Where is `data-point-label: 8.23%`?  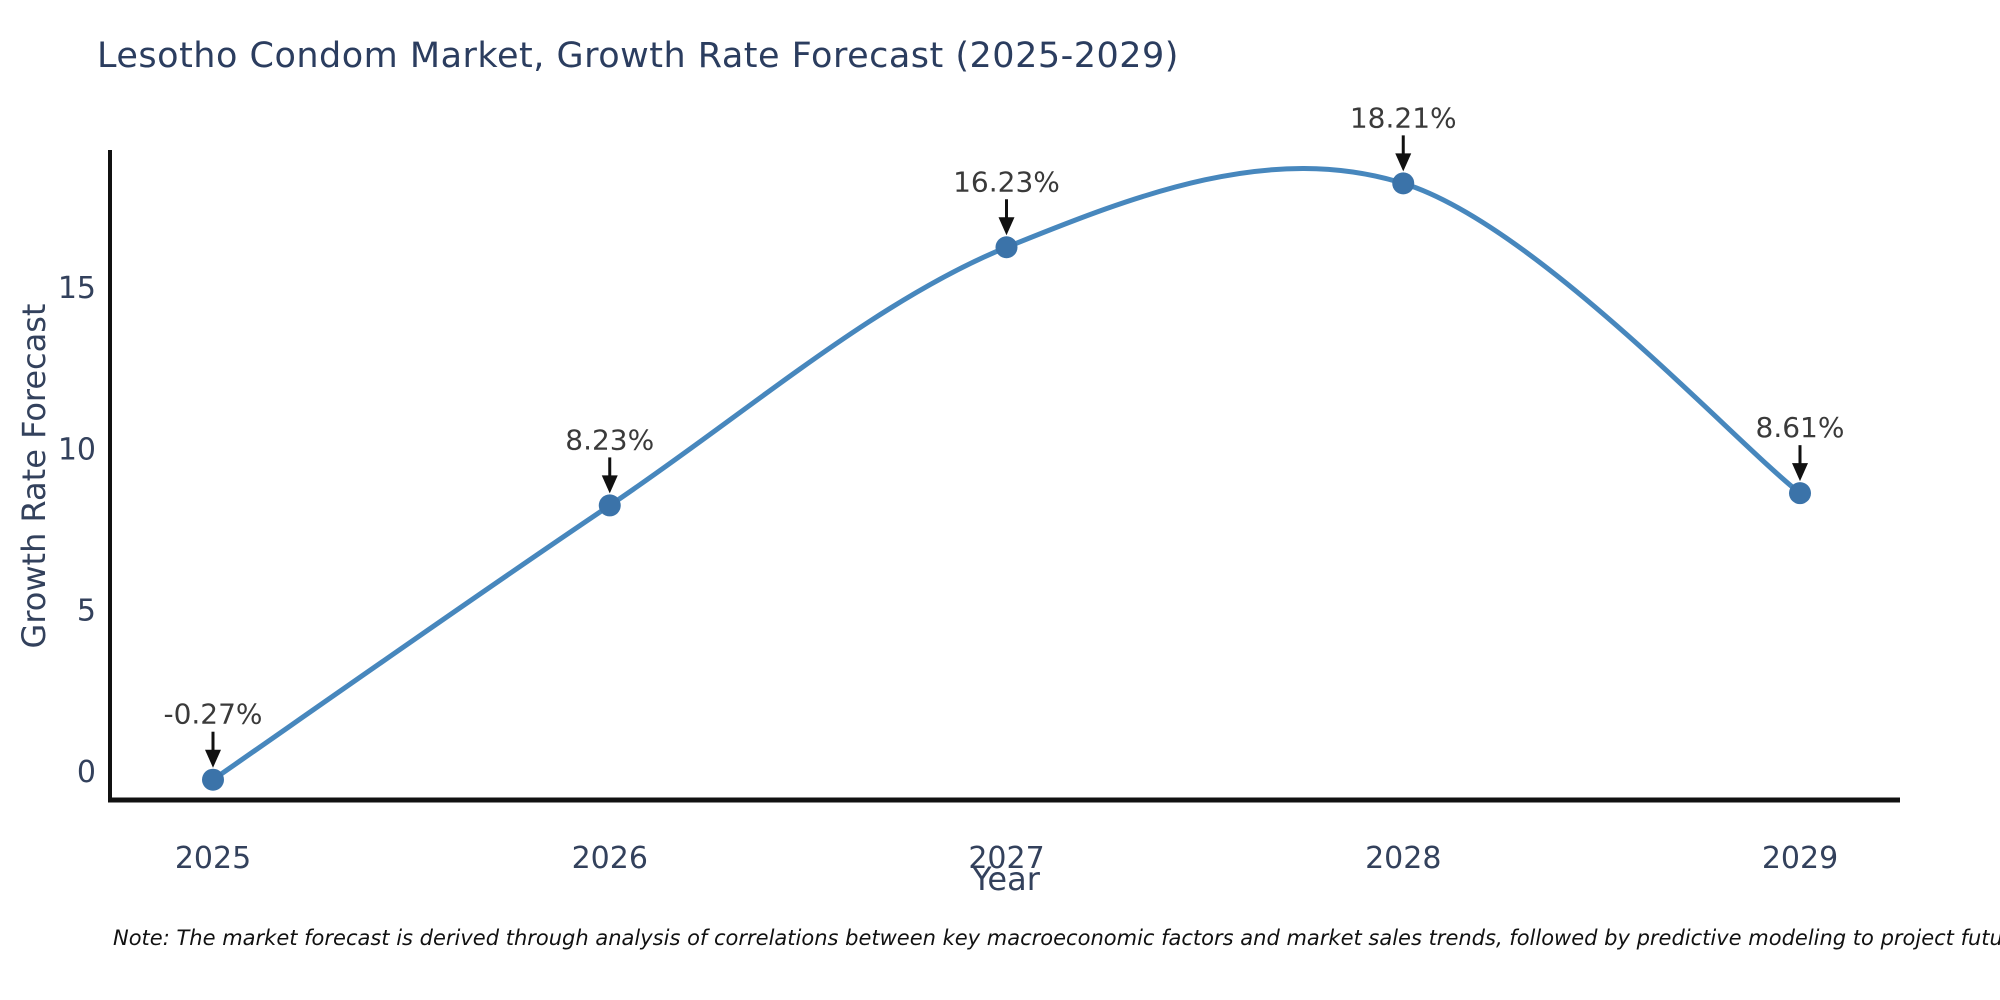 data-point-label: 8.23% is located at coordinates (609, 439).